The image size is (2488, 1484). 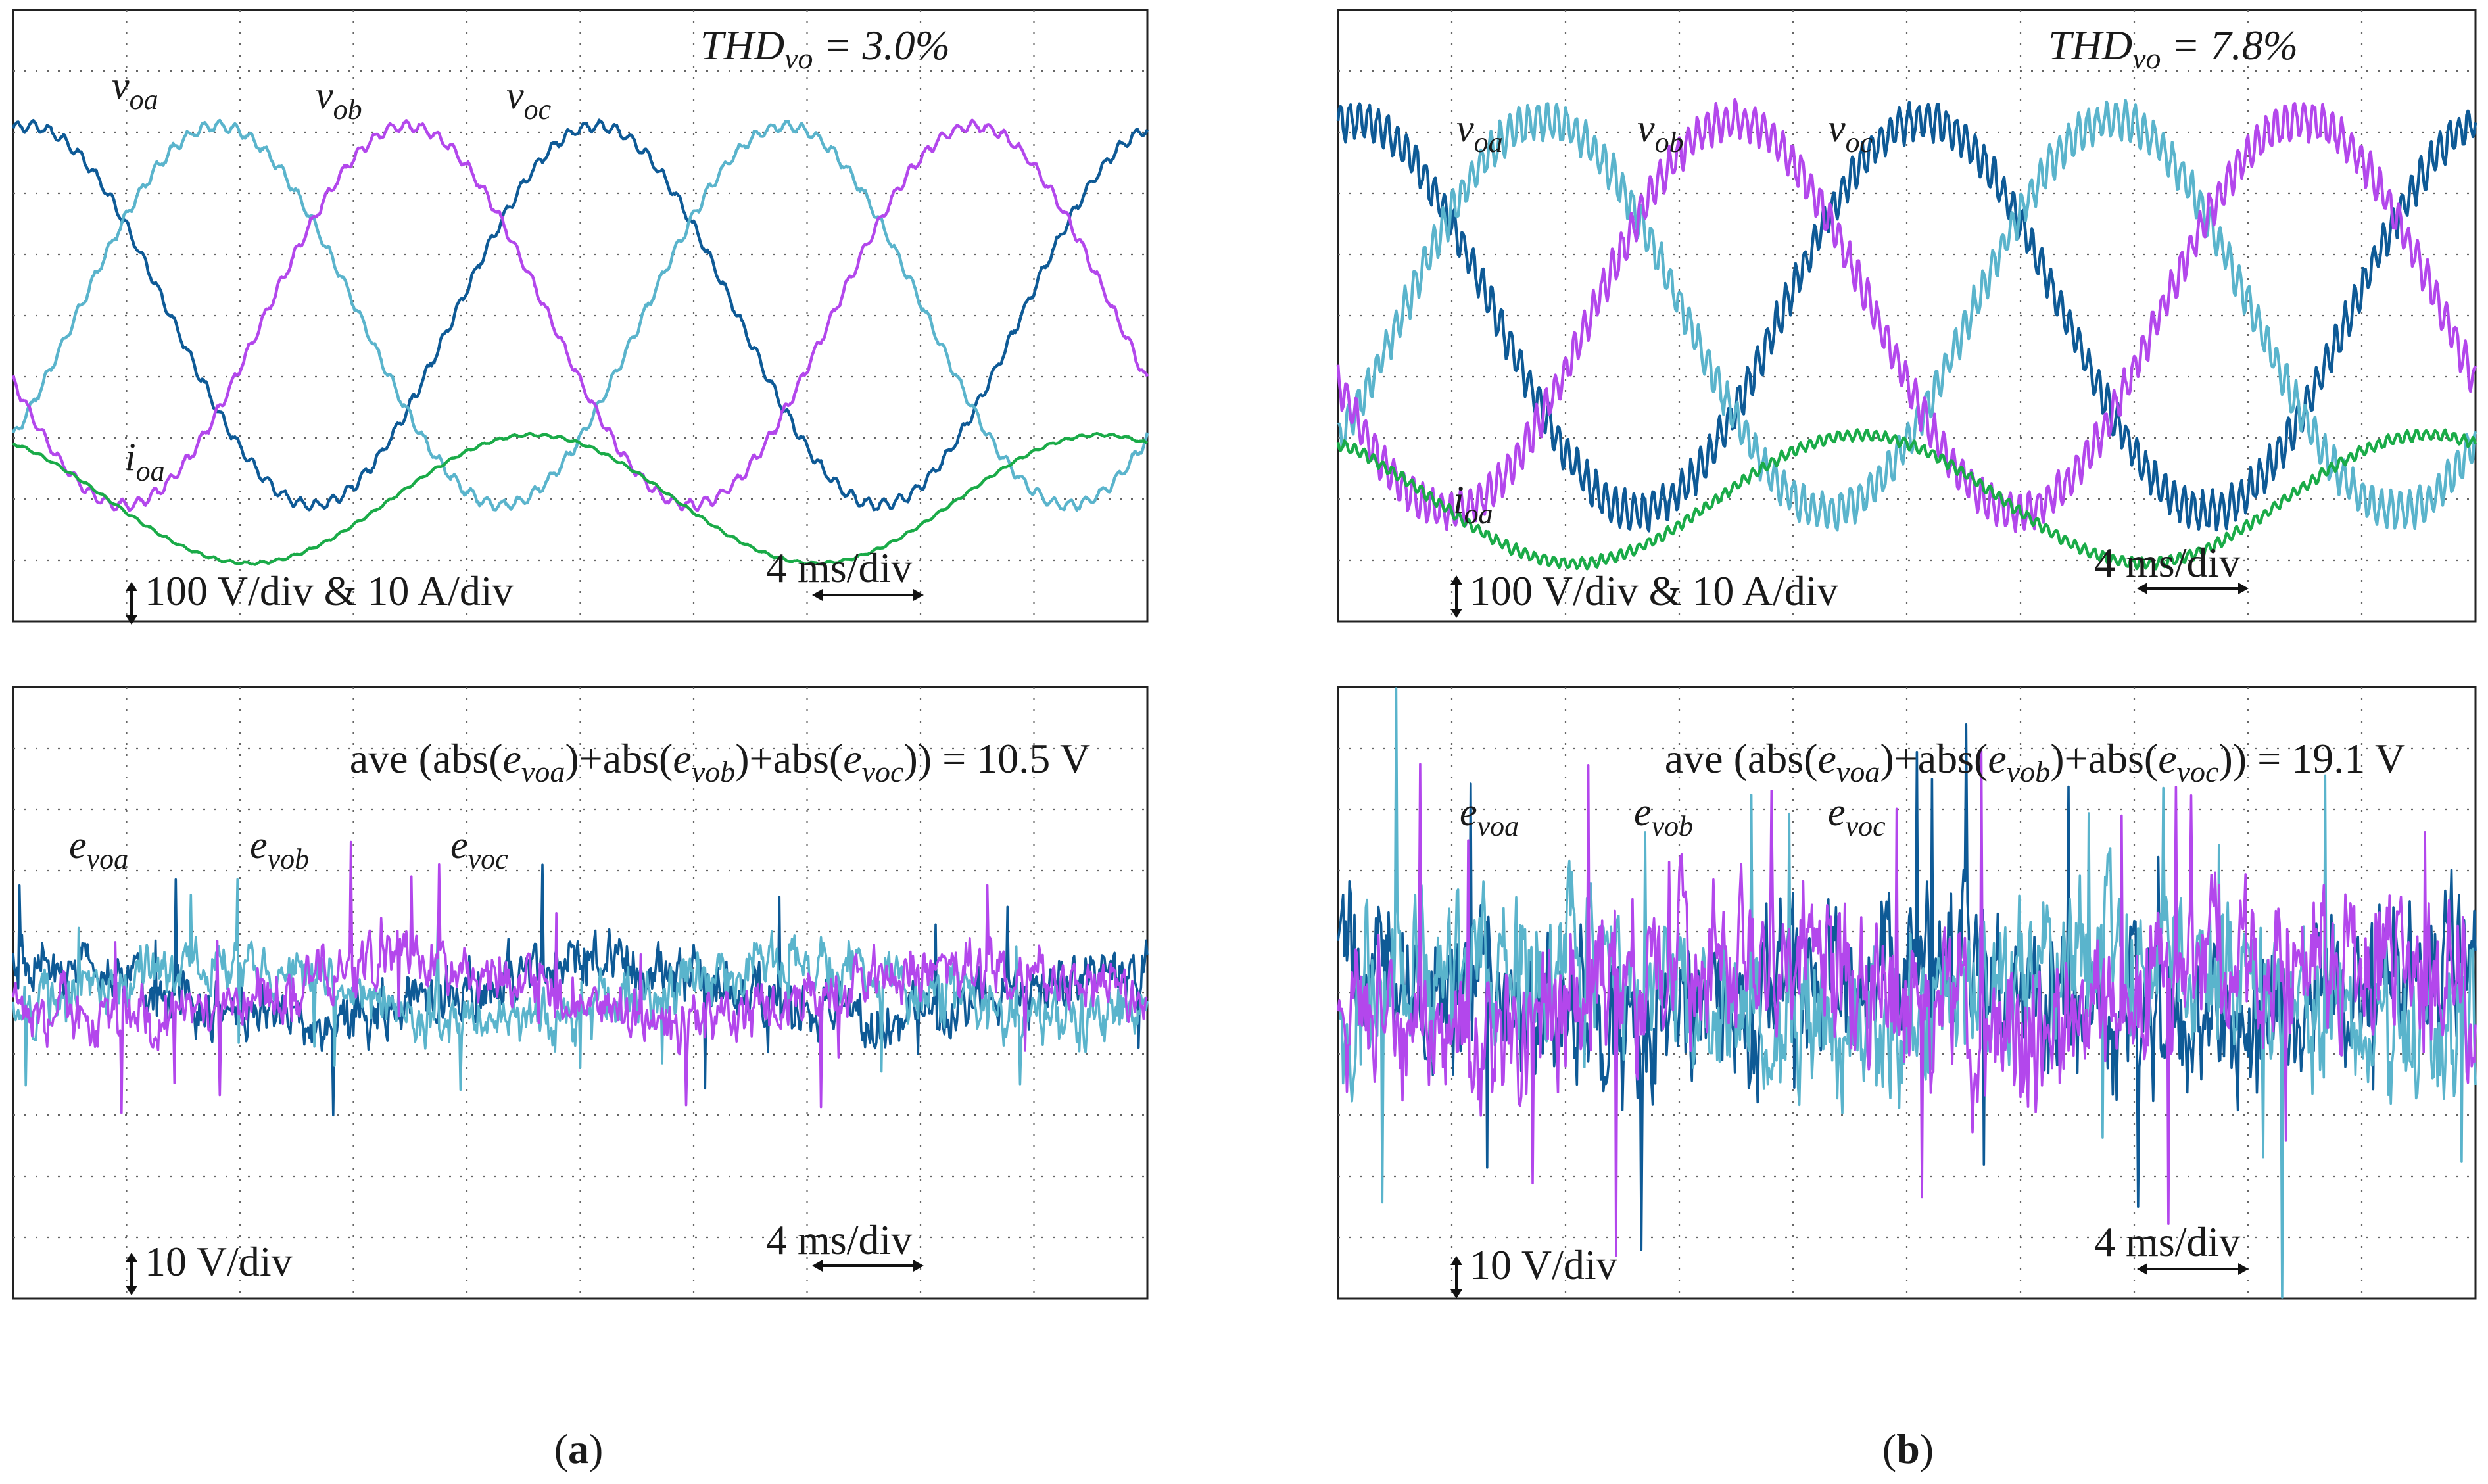 I want to click on caption-b: (b), so click(x=1908, y=1448).